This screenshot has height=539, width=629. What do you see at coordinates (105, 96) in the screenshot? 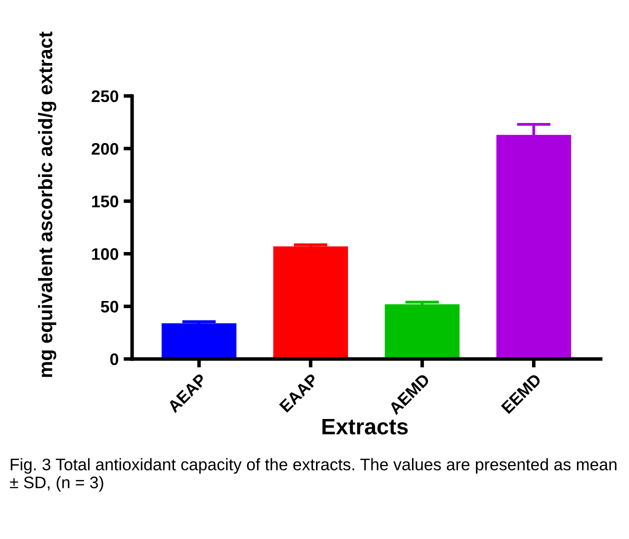
I see `y-tick-label: 250` at bounding box center [105, 96].